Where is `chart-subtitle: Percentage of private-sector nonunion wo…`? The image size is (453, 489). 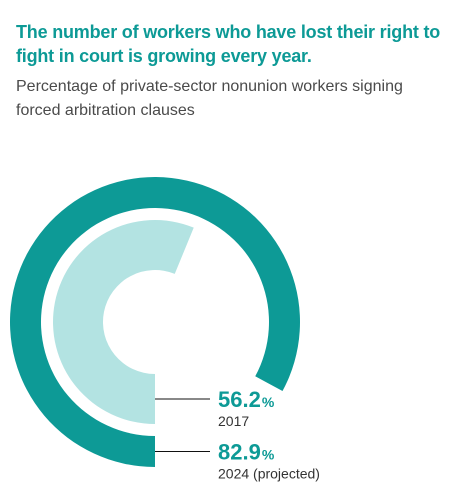
chart-subtitle: Percentage of private-sector nonunion wo… is located at coordinates (209, 98).